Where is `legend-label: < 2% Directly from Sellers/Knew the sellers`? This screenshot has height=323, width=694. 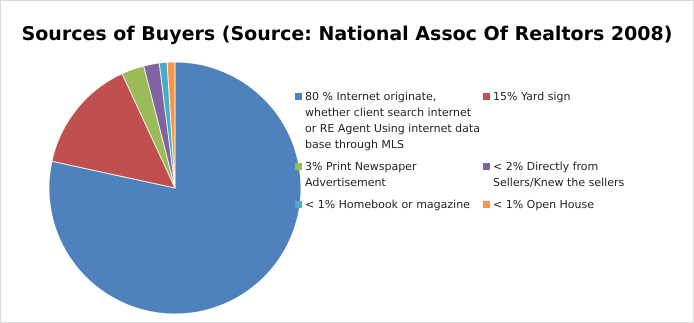
legend-label: < 2% Directly from Sellers/Knew the sellers is located at coordinates (558, 174).